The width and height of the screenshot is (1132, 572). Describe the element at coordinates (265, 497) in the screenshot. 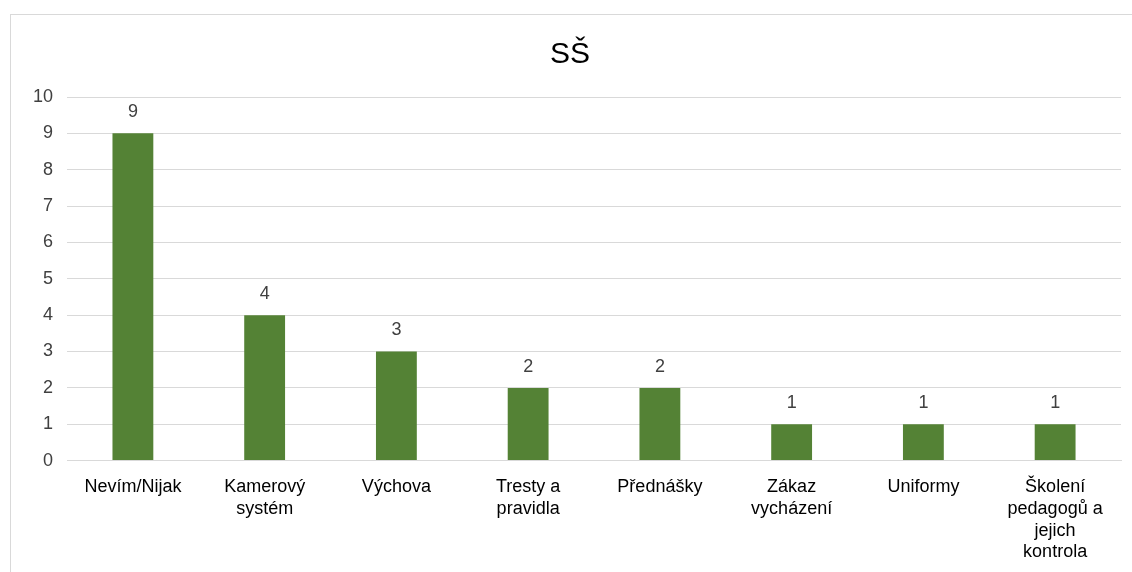

I see `x-tick-label: Kamerový systém` at that location.